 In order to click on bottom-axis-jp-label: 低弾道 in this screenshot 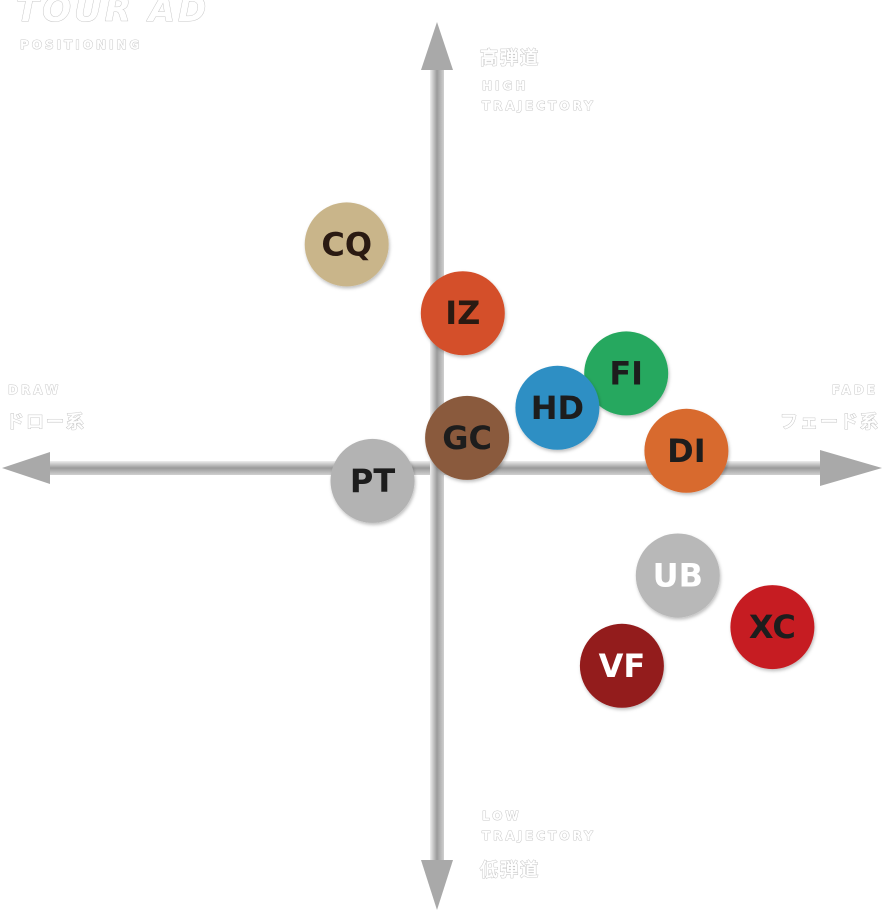, I will do `click(510, 871)`.